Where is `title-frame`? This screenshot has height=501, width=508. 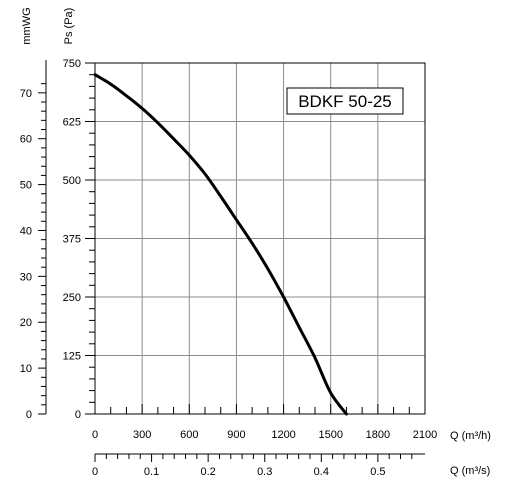 title-frame is located at coordinates (345, 101).